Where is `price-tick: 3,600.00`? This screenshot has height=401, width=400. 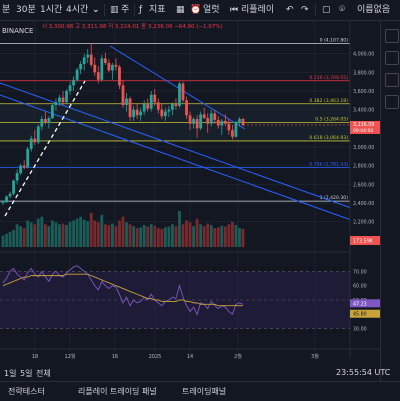 price-tick: 3,600.00 is located at coordinates (363, 92).